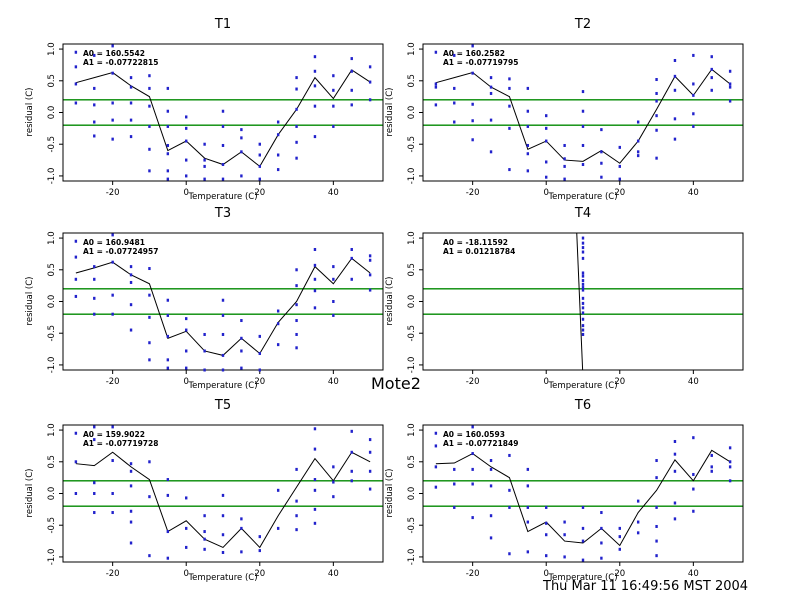  Describe the element at coordinates (474, 434) in the screenshot. I see `annotation-a0: A0 = 160.0593` at that location.